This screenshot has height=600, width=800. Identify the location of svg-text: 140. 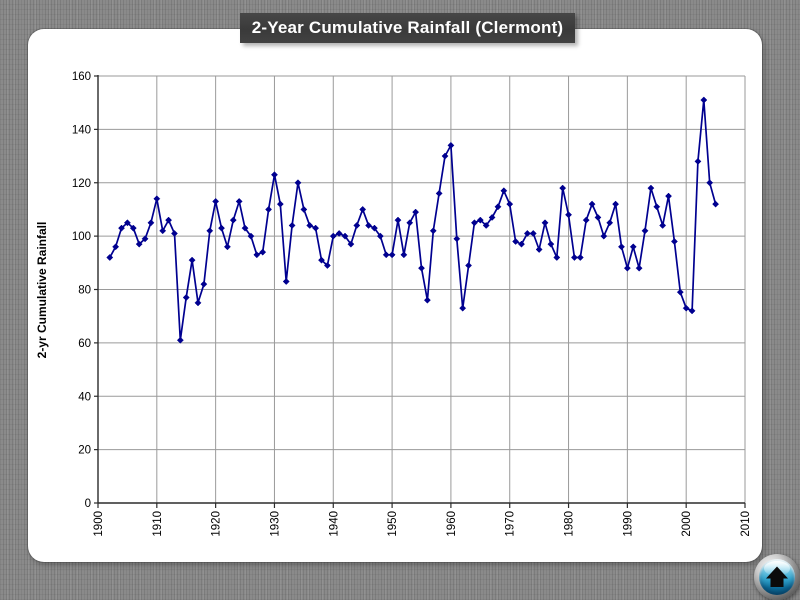
(81, 130).